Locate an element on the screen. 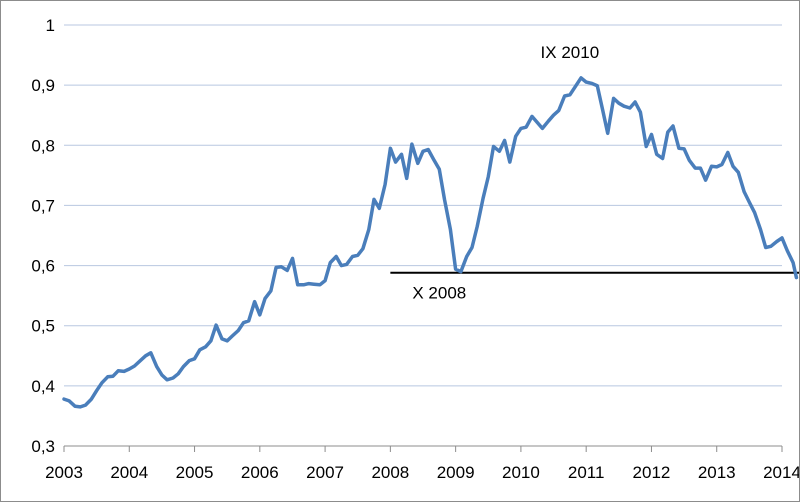 The image size is (800, 502). x-tick-label: 2010 is located at coordinates (521, 472).